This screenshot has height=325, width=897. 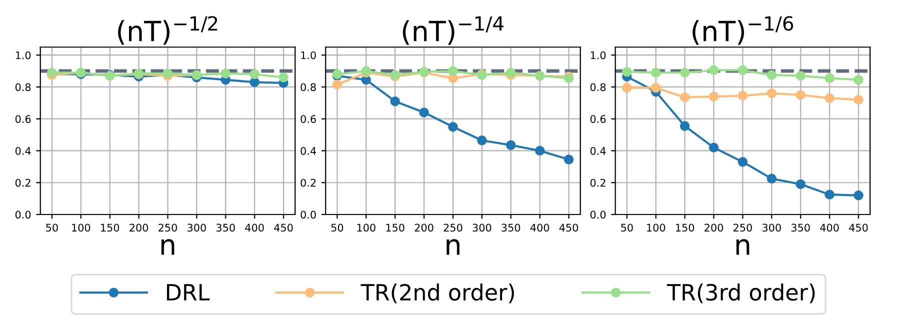 I want to click on legend-label: DRL, so click(x=188, y=292).